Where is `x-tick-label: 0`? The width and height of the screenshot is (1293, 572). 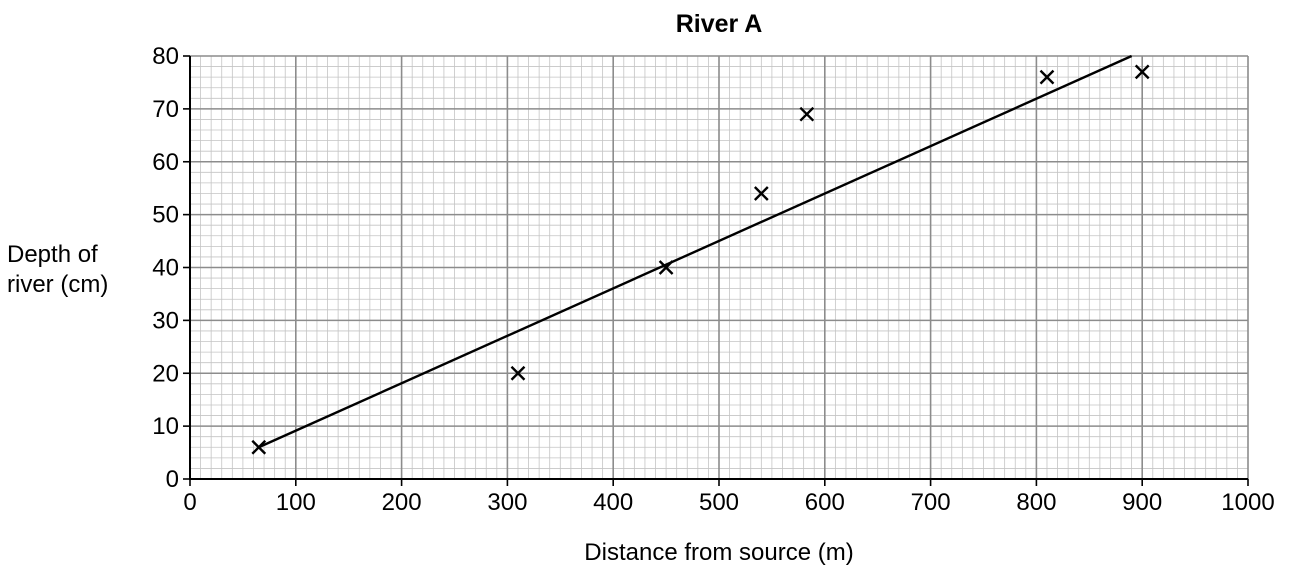 x-tick-label: 0 is located at coordinates (189, 502).